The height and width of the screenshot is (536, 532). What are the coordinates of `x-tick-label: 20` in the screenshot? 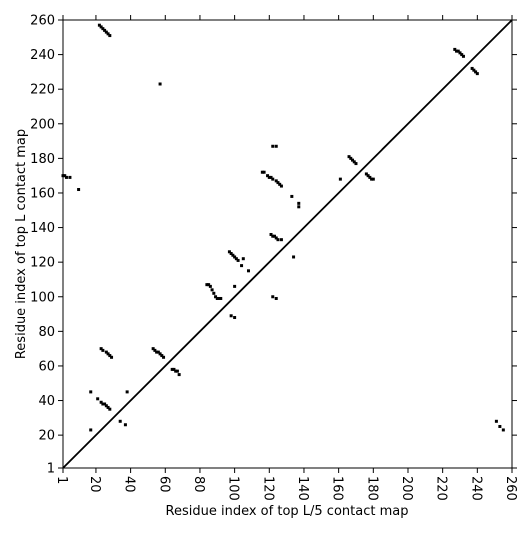 It's located at (94, 484).